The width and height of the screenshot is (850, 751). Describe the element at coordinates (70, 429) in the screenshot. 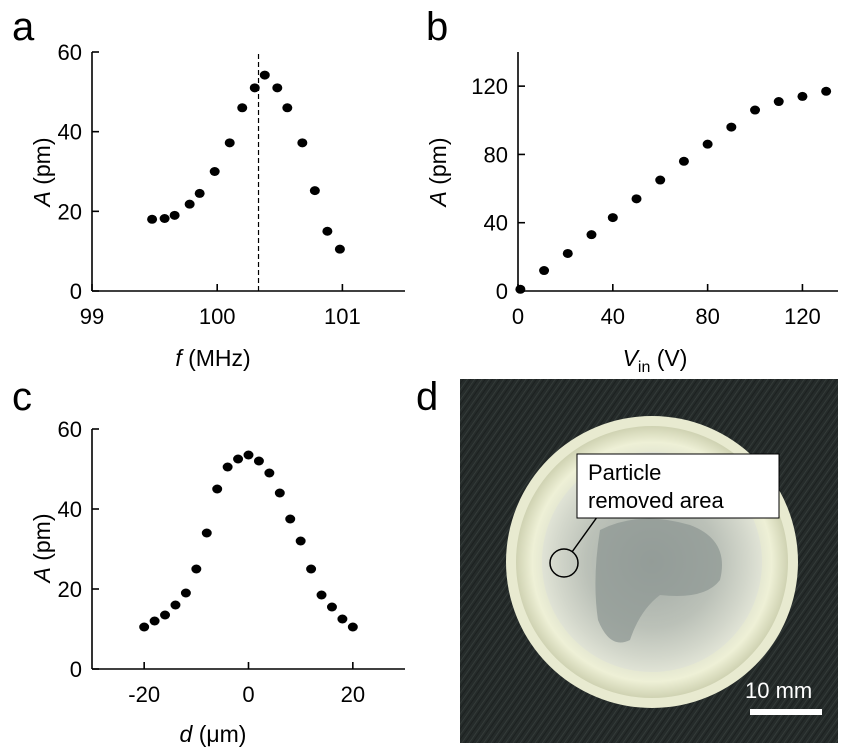

I see `y-tick-label-c: 60` at that location.